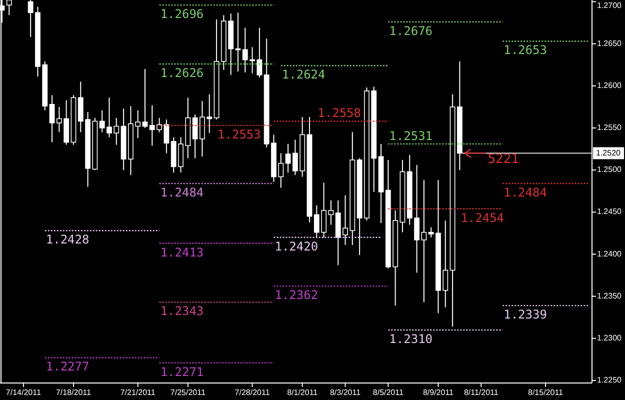  I want to click on data-label: 1.2271, so click(182, 371).